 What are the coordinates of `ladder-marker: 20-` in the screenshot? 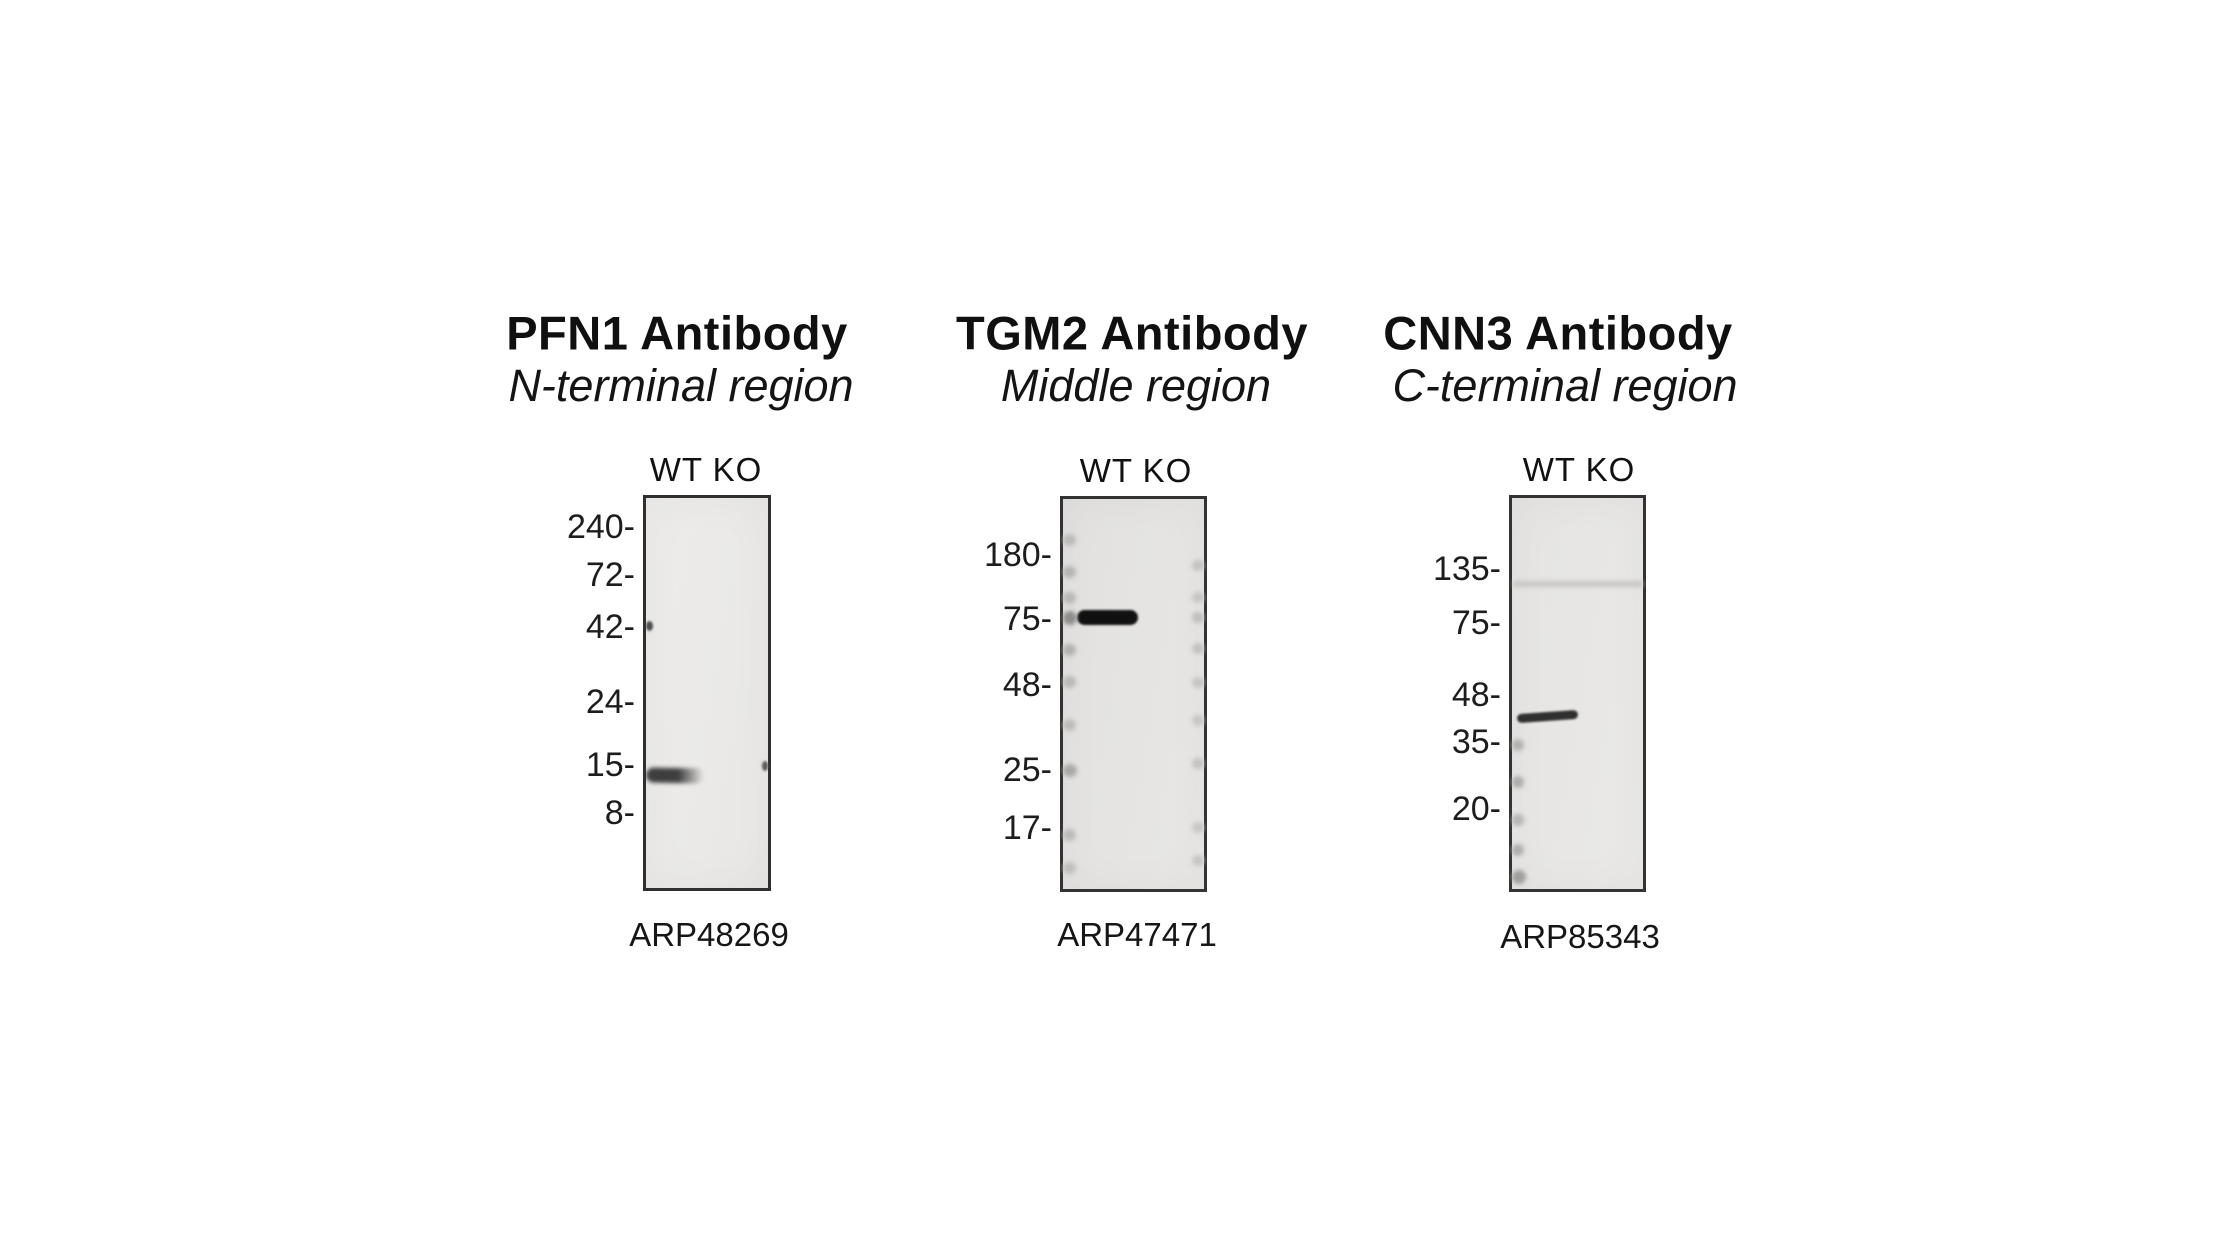 It's located at (1476, 809).